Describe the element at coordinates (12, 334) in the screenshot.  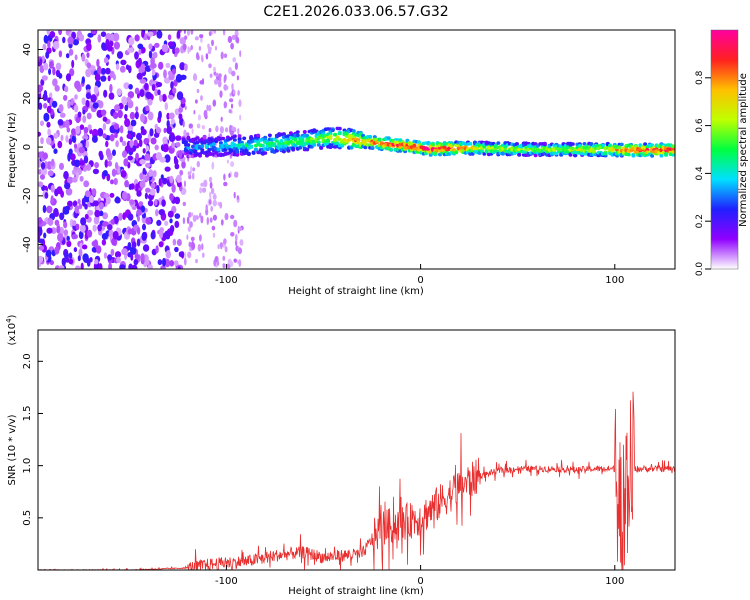
I see `snr-scale-base: (x10` at that location.